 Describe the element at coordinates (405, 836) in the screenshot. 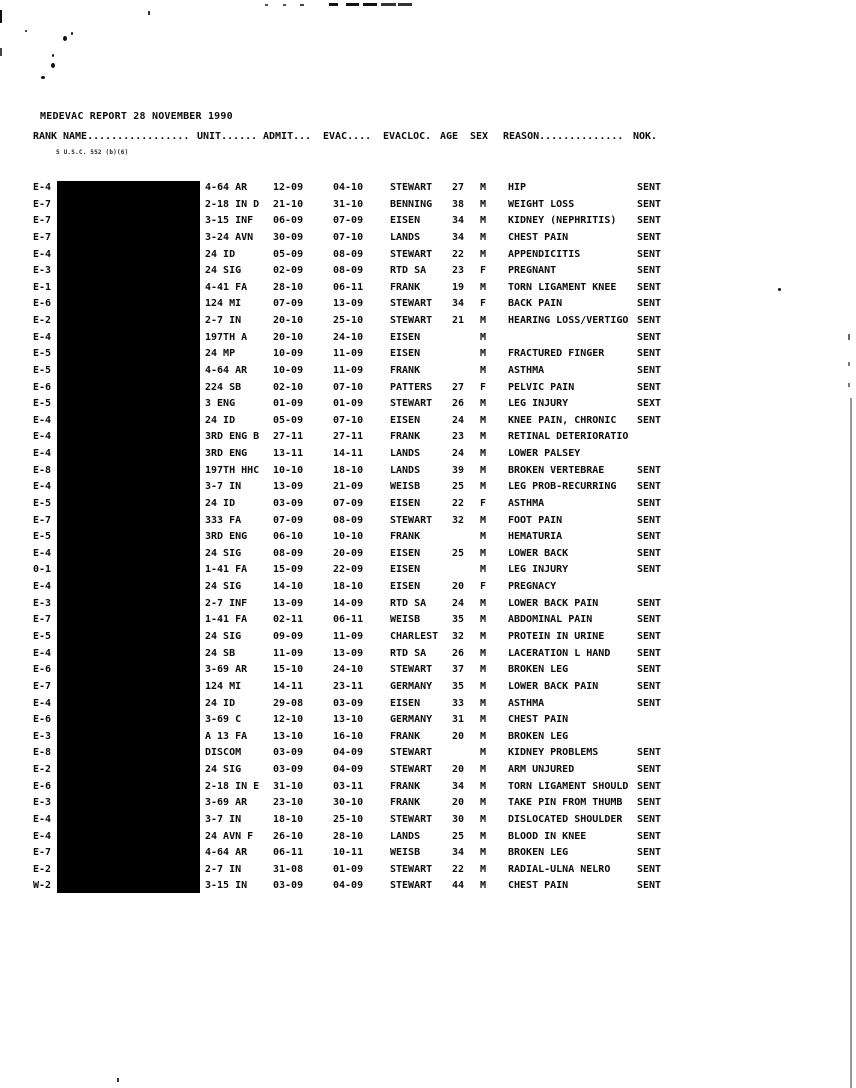

I see `cell-evacloc: LANDS` at that location.